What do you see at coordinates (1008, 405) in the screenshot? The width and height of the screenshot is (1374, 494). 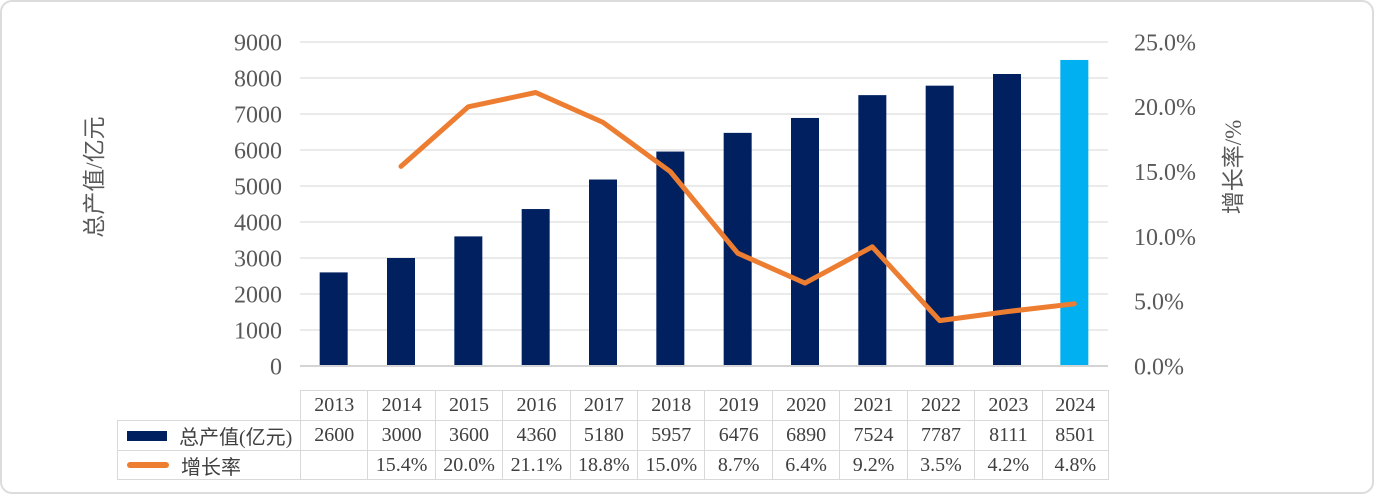 I see `table-year-2023: 2023` at bounding box center [1008, 405].